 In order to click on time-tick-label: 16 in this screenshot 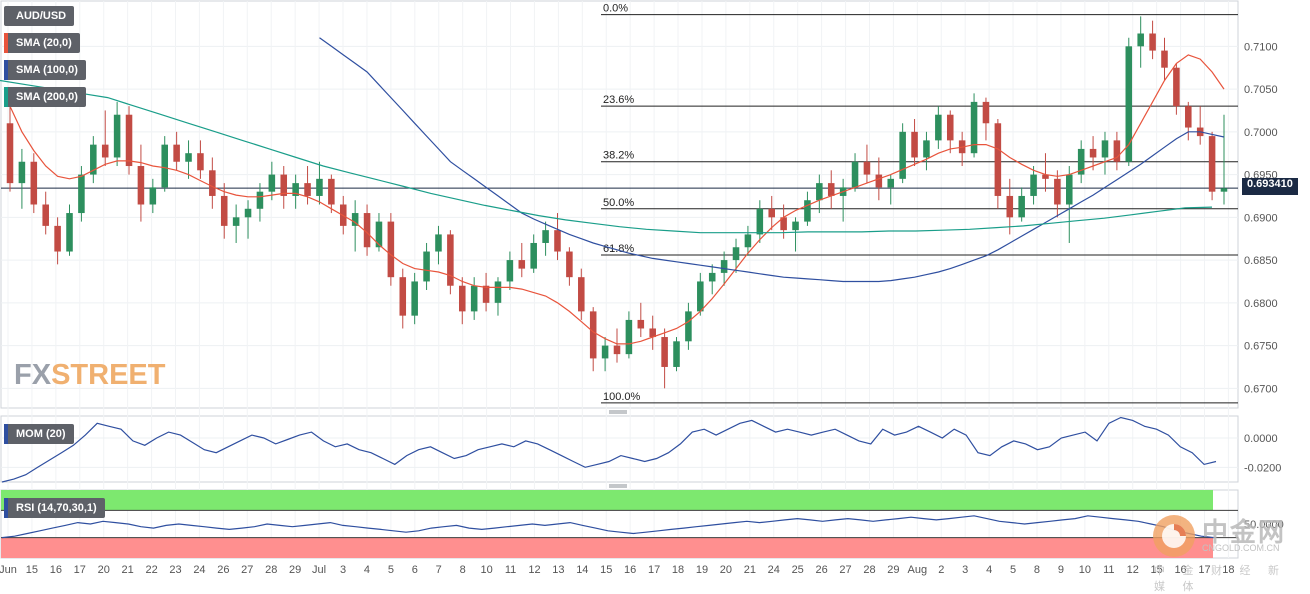, I will do `click(56, 570)`.